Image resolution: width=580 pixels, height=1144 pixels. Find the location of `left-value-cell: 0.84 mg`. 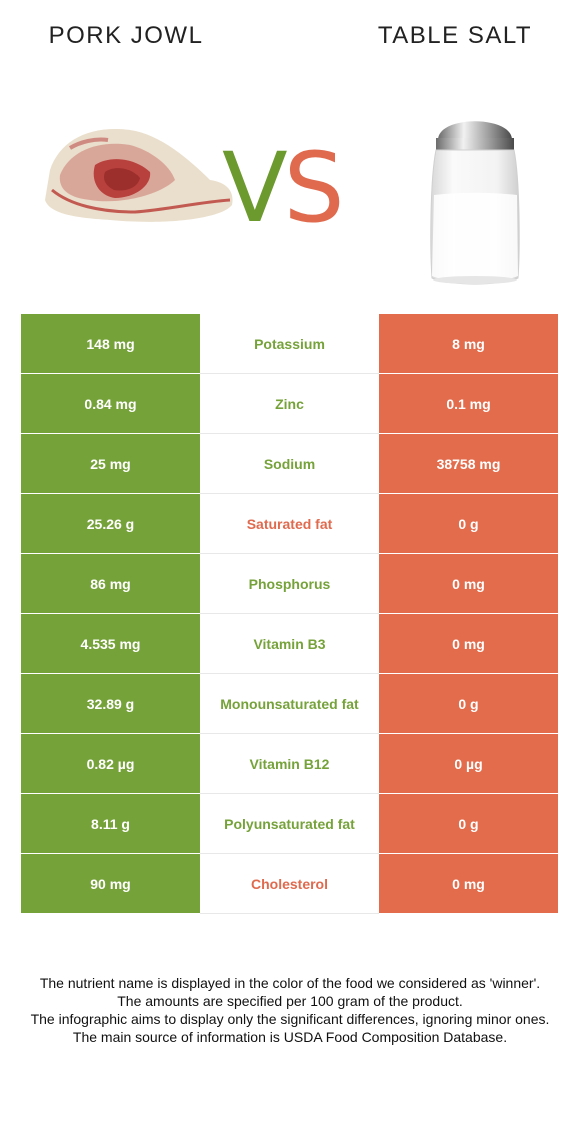

left-value-cell: 0.84 mg is located at coordinates (110, 403).